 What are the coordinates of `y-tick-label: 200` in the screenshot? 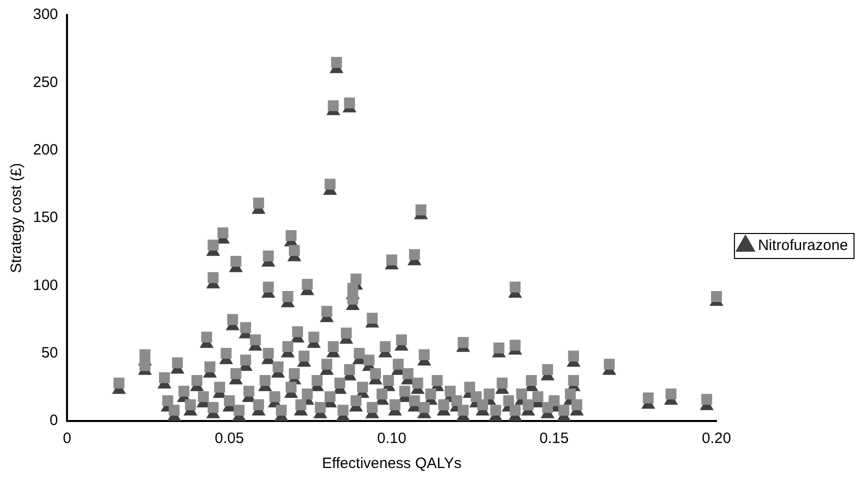 It's located at (45, 149).